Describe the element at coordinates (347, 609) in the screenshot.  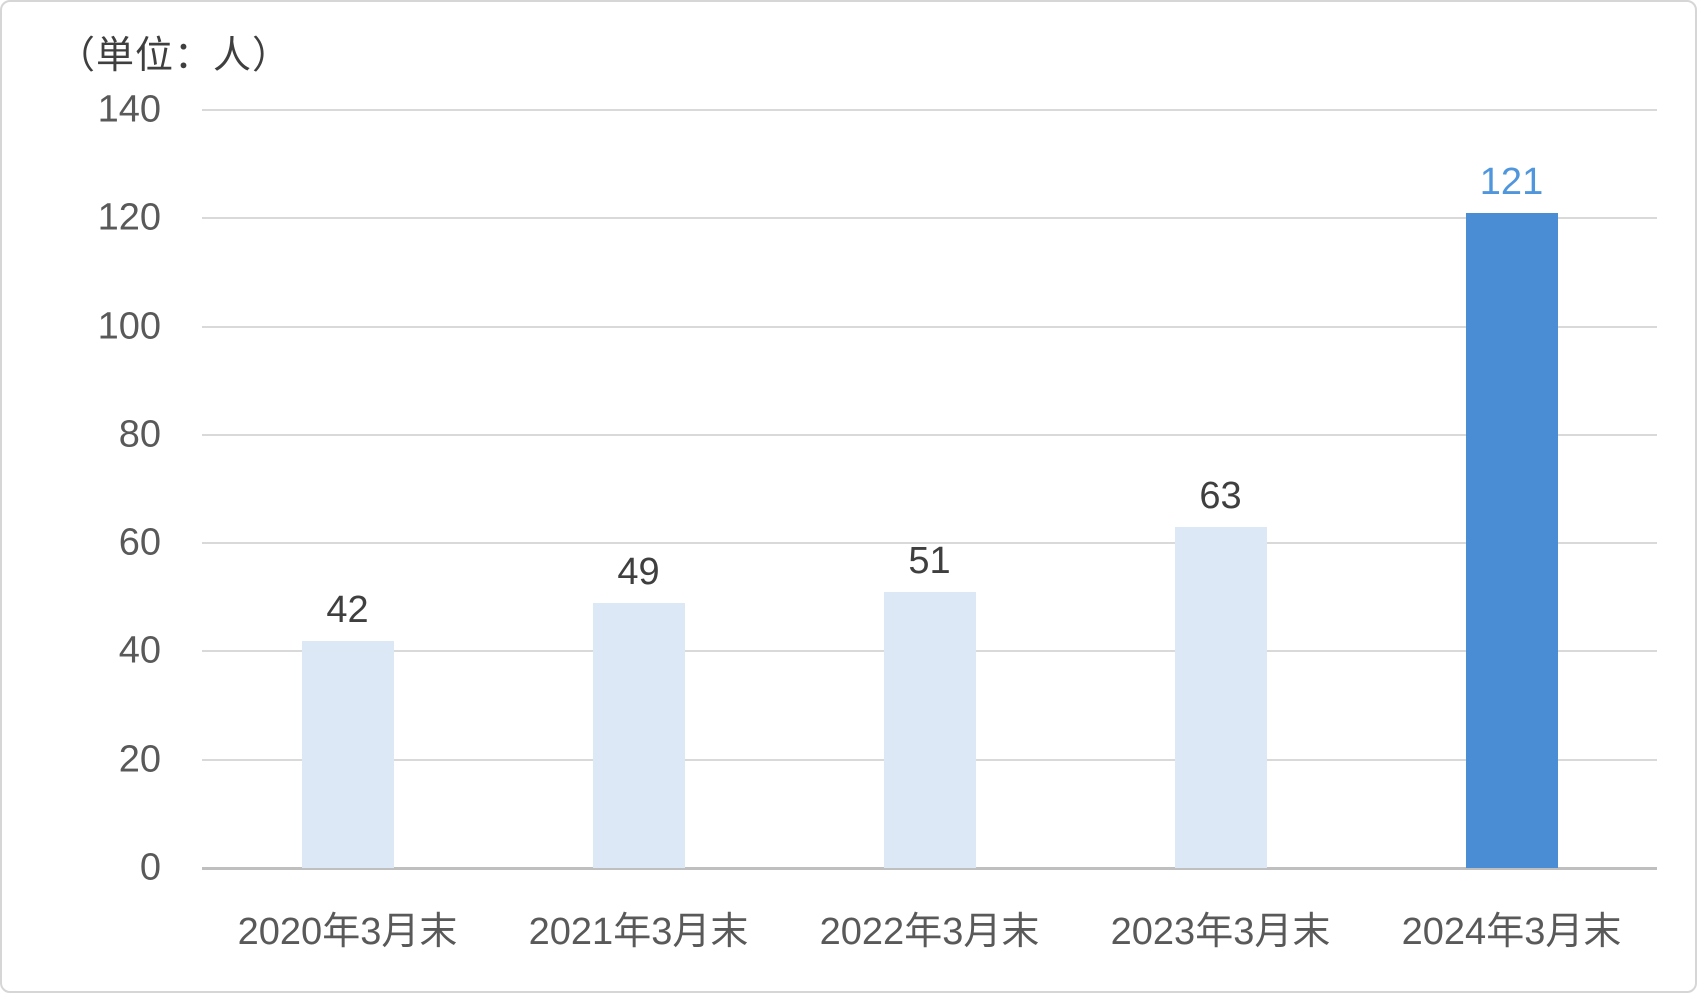
I see `bar-data-label: 42` at that location.